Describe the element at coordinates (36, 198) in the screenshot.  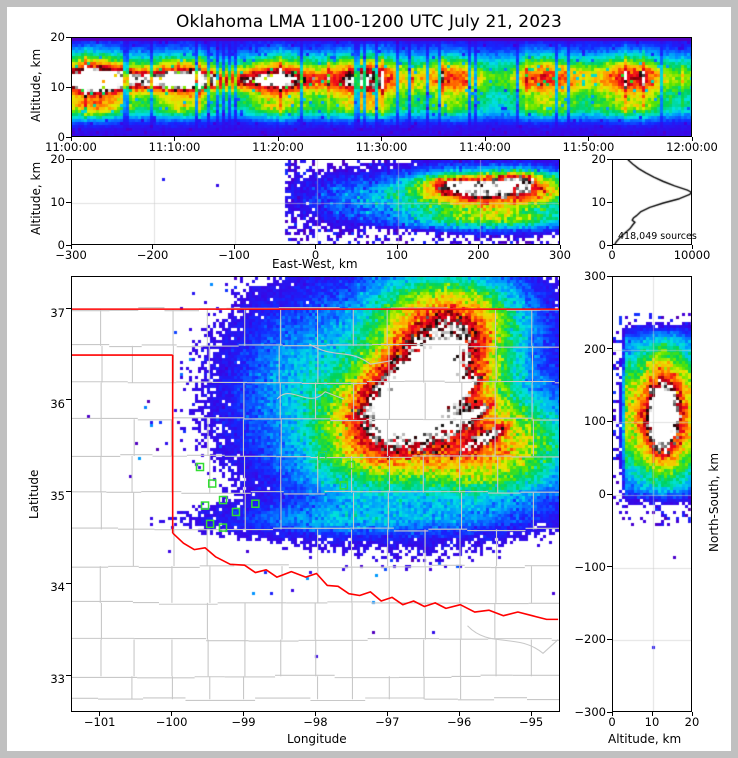
I see `east-west-ylabel: Altitude, km` at that location.